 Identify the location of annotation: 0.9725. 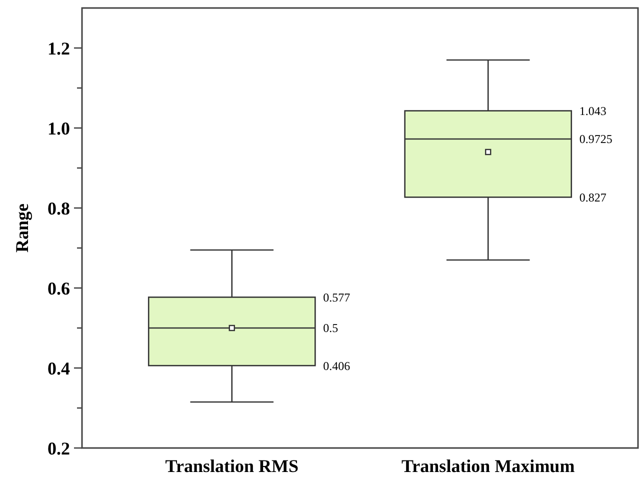
(595, 139).